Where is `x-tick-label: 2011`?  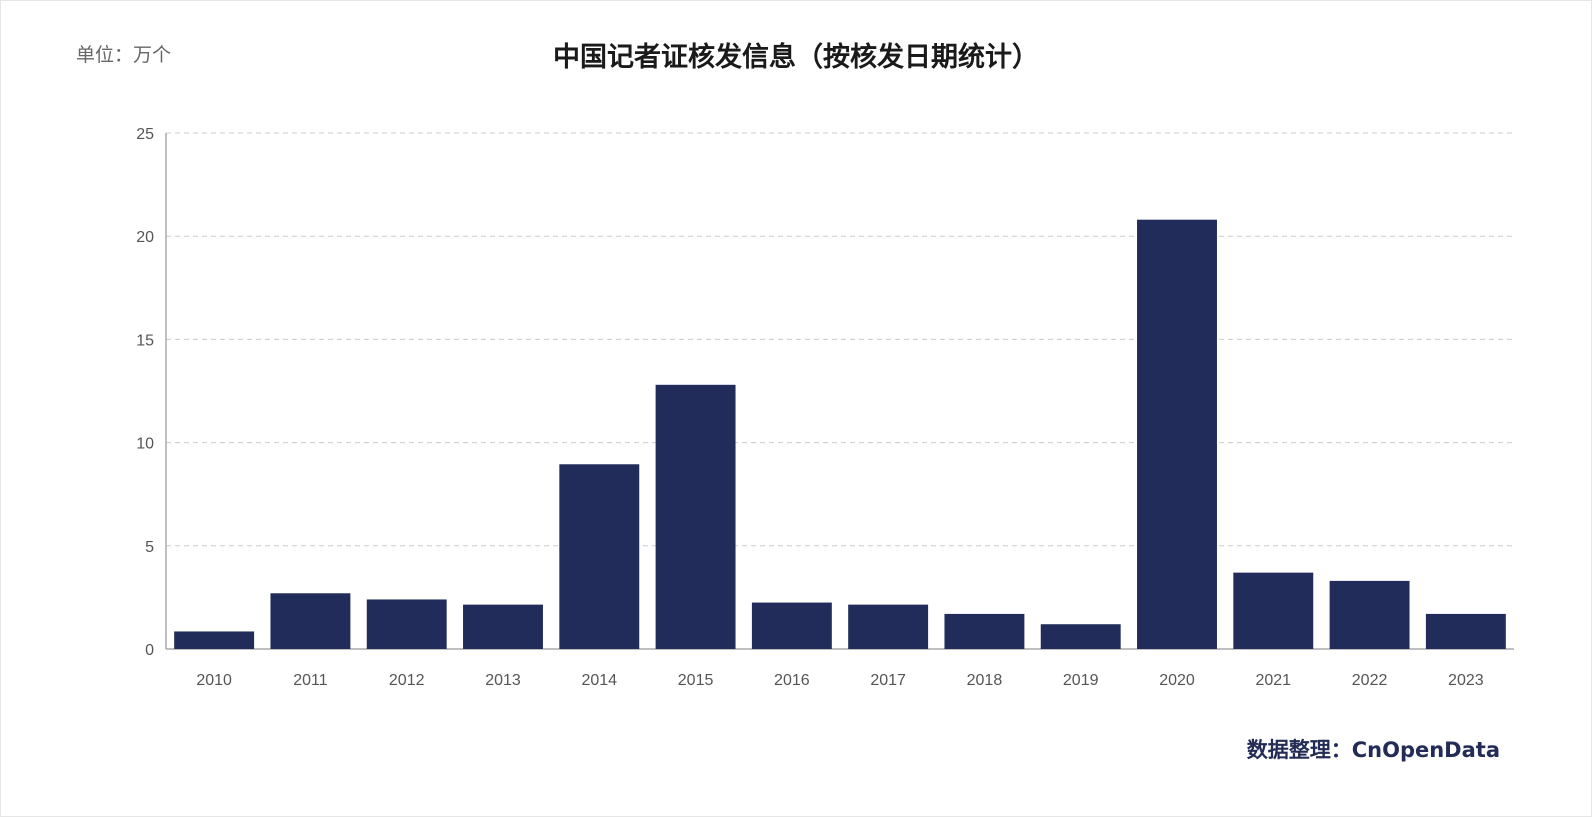
x-tick-label: 2011 is located at coordinates (310, 680).